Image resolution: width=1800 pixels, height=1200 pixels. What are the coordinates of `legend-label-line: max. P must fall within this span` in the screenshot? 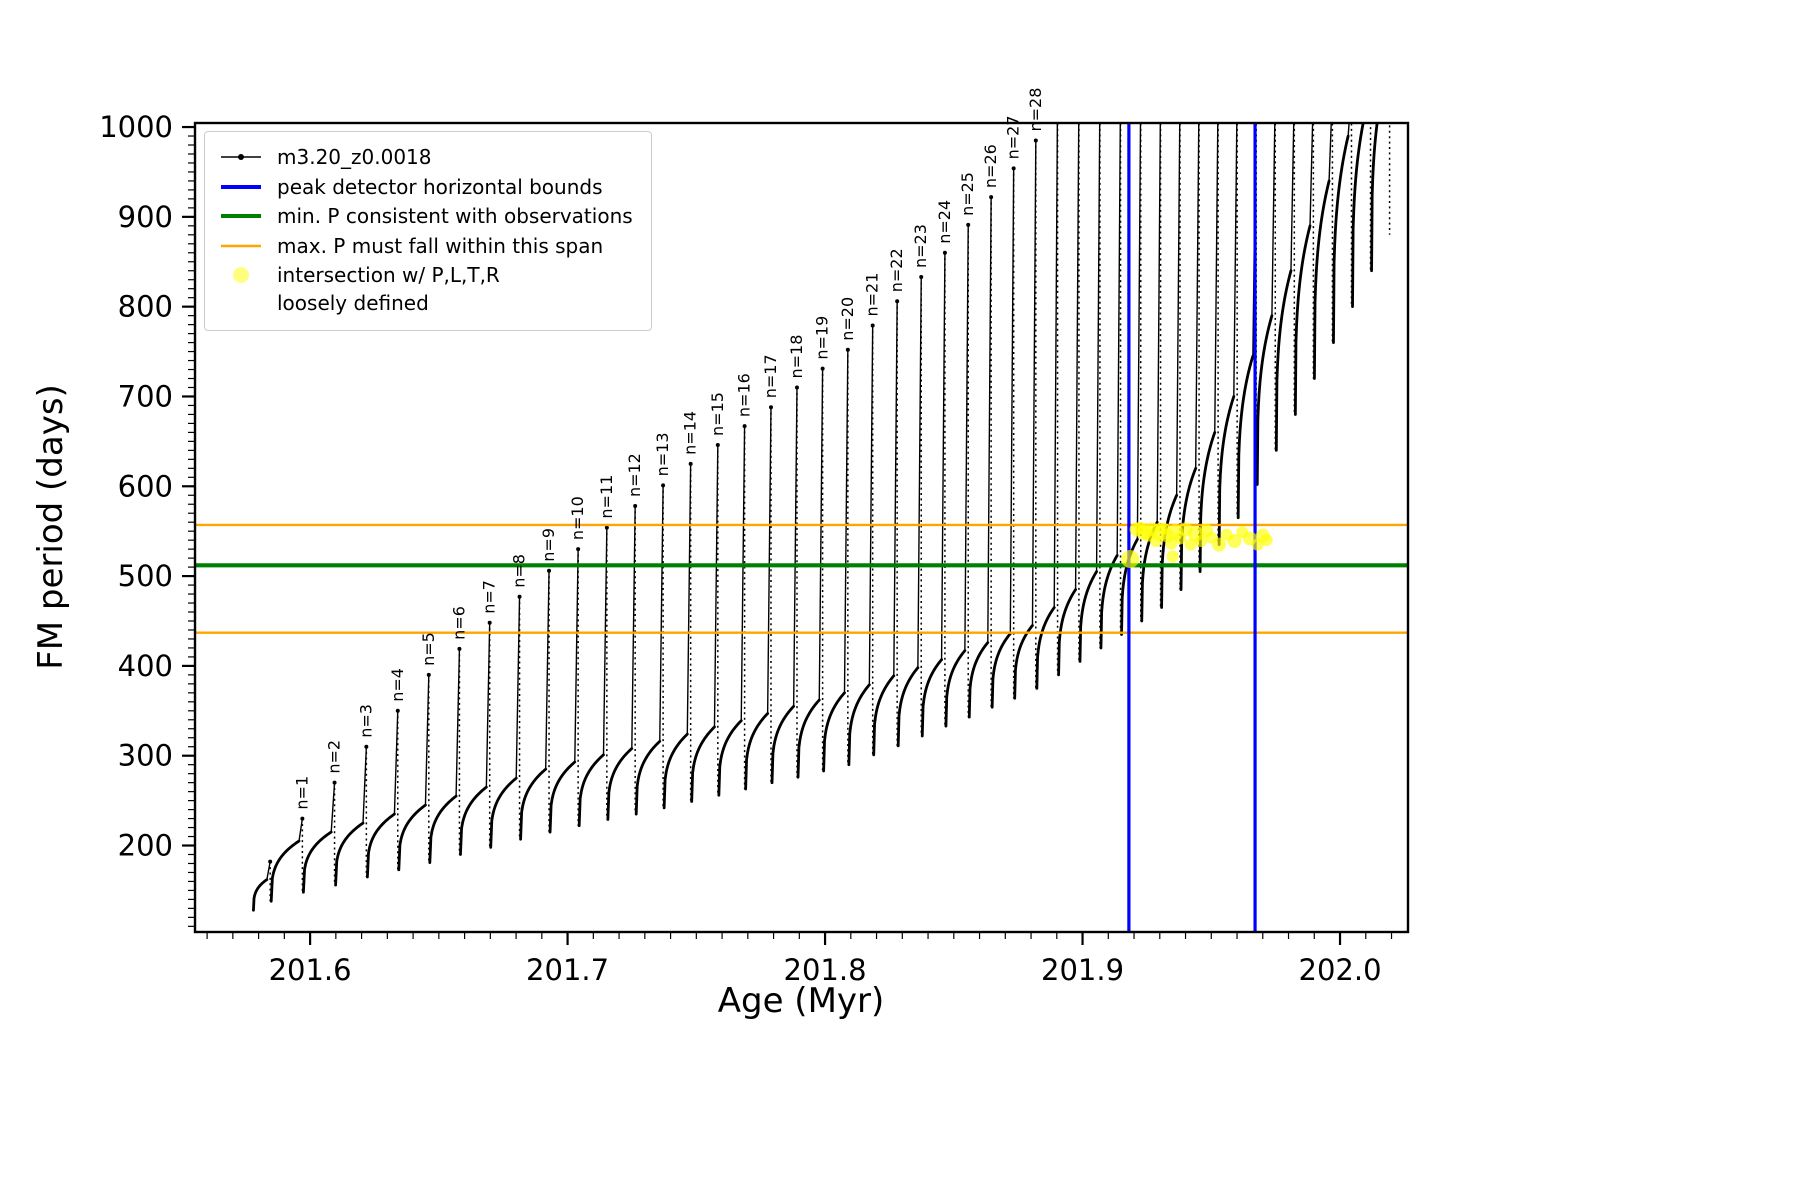 It's located at (440, 245).